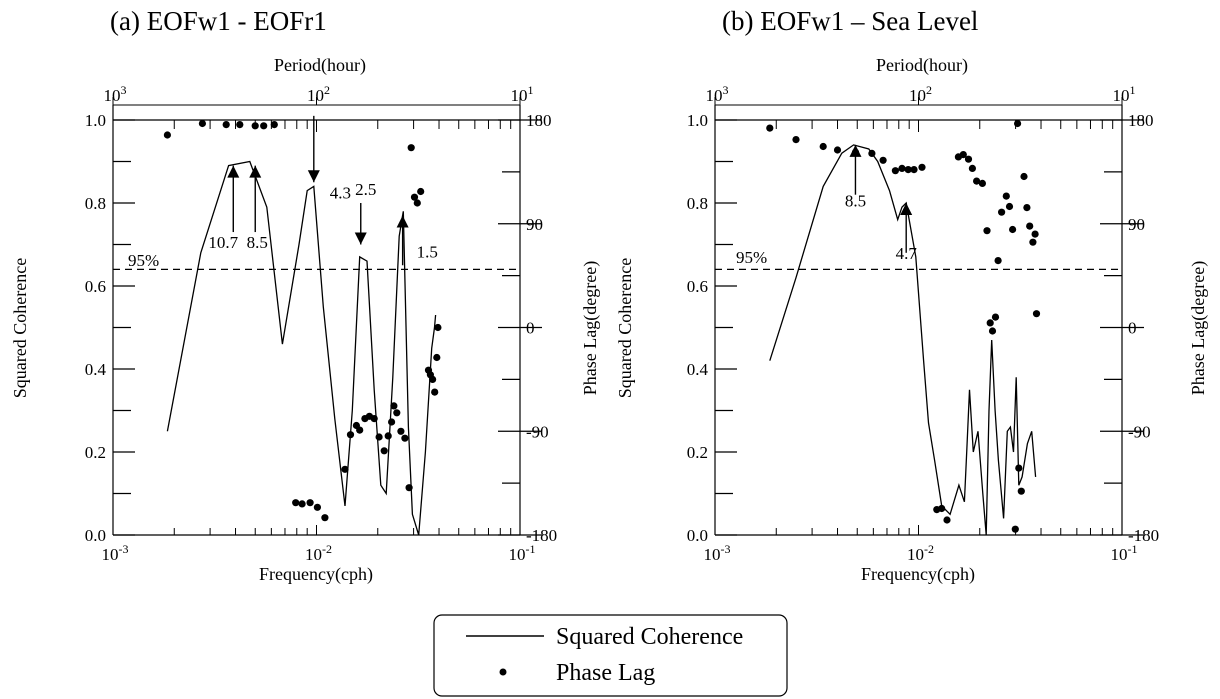  What do you see at coordinates (95, 203) in the screenshot?
I see `coherence-tick-label: 0.8` at bounding box center [95, 203].